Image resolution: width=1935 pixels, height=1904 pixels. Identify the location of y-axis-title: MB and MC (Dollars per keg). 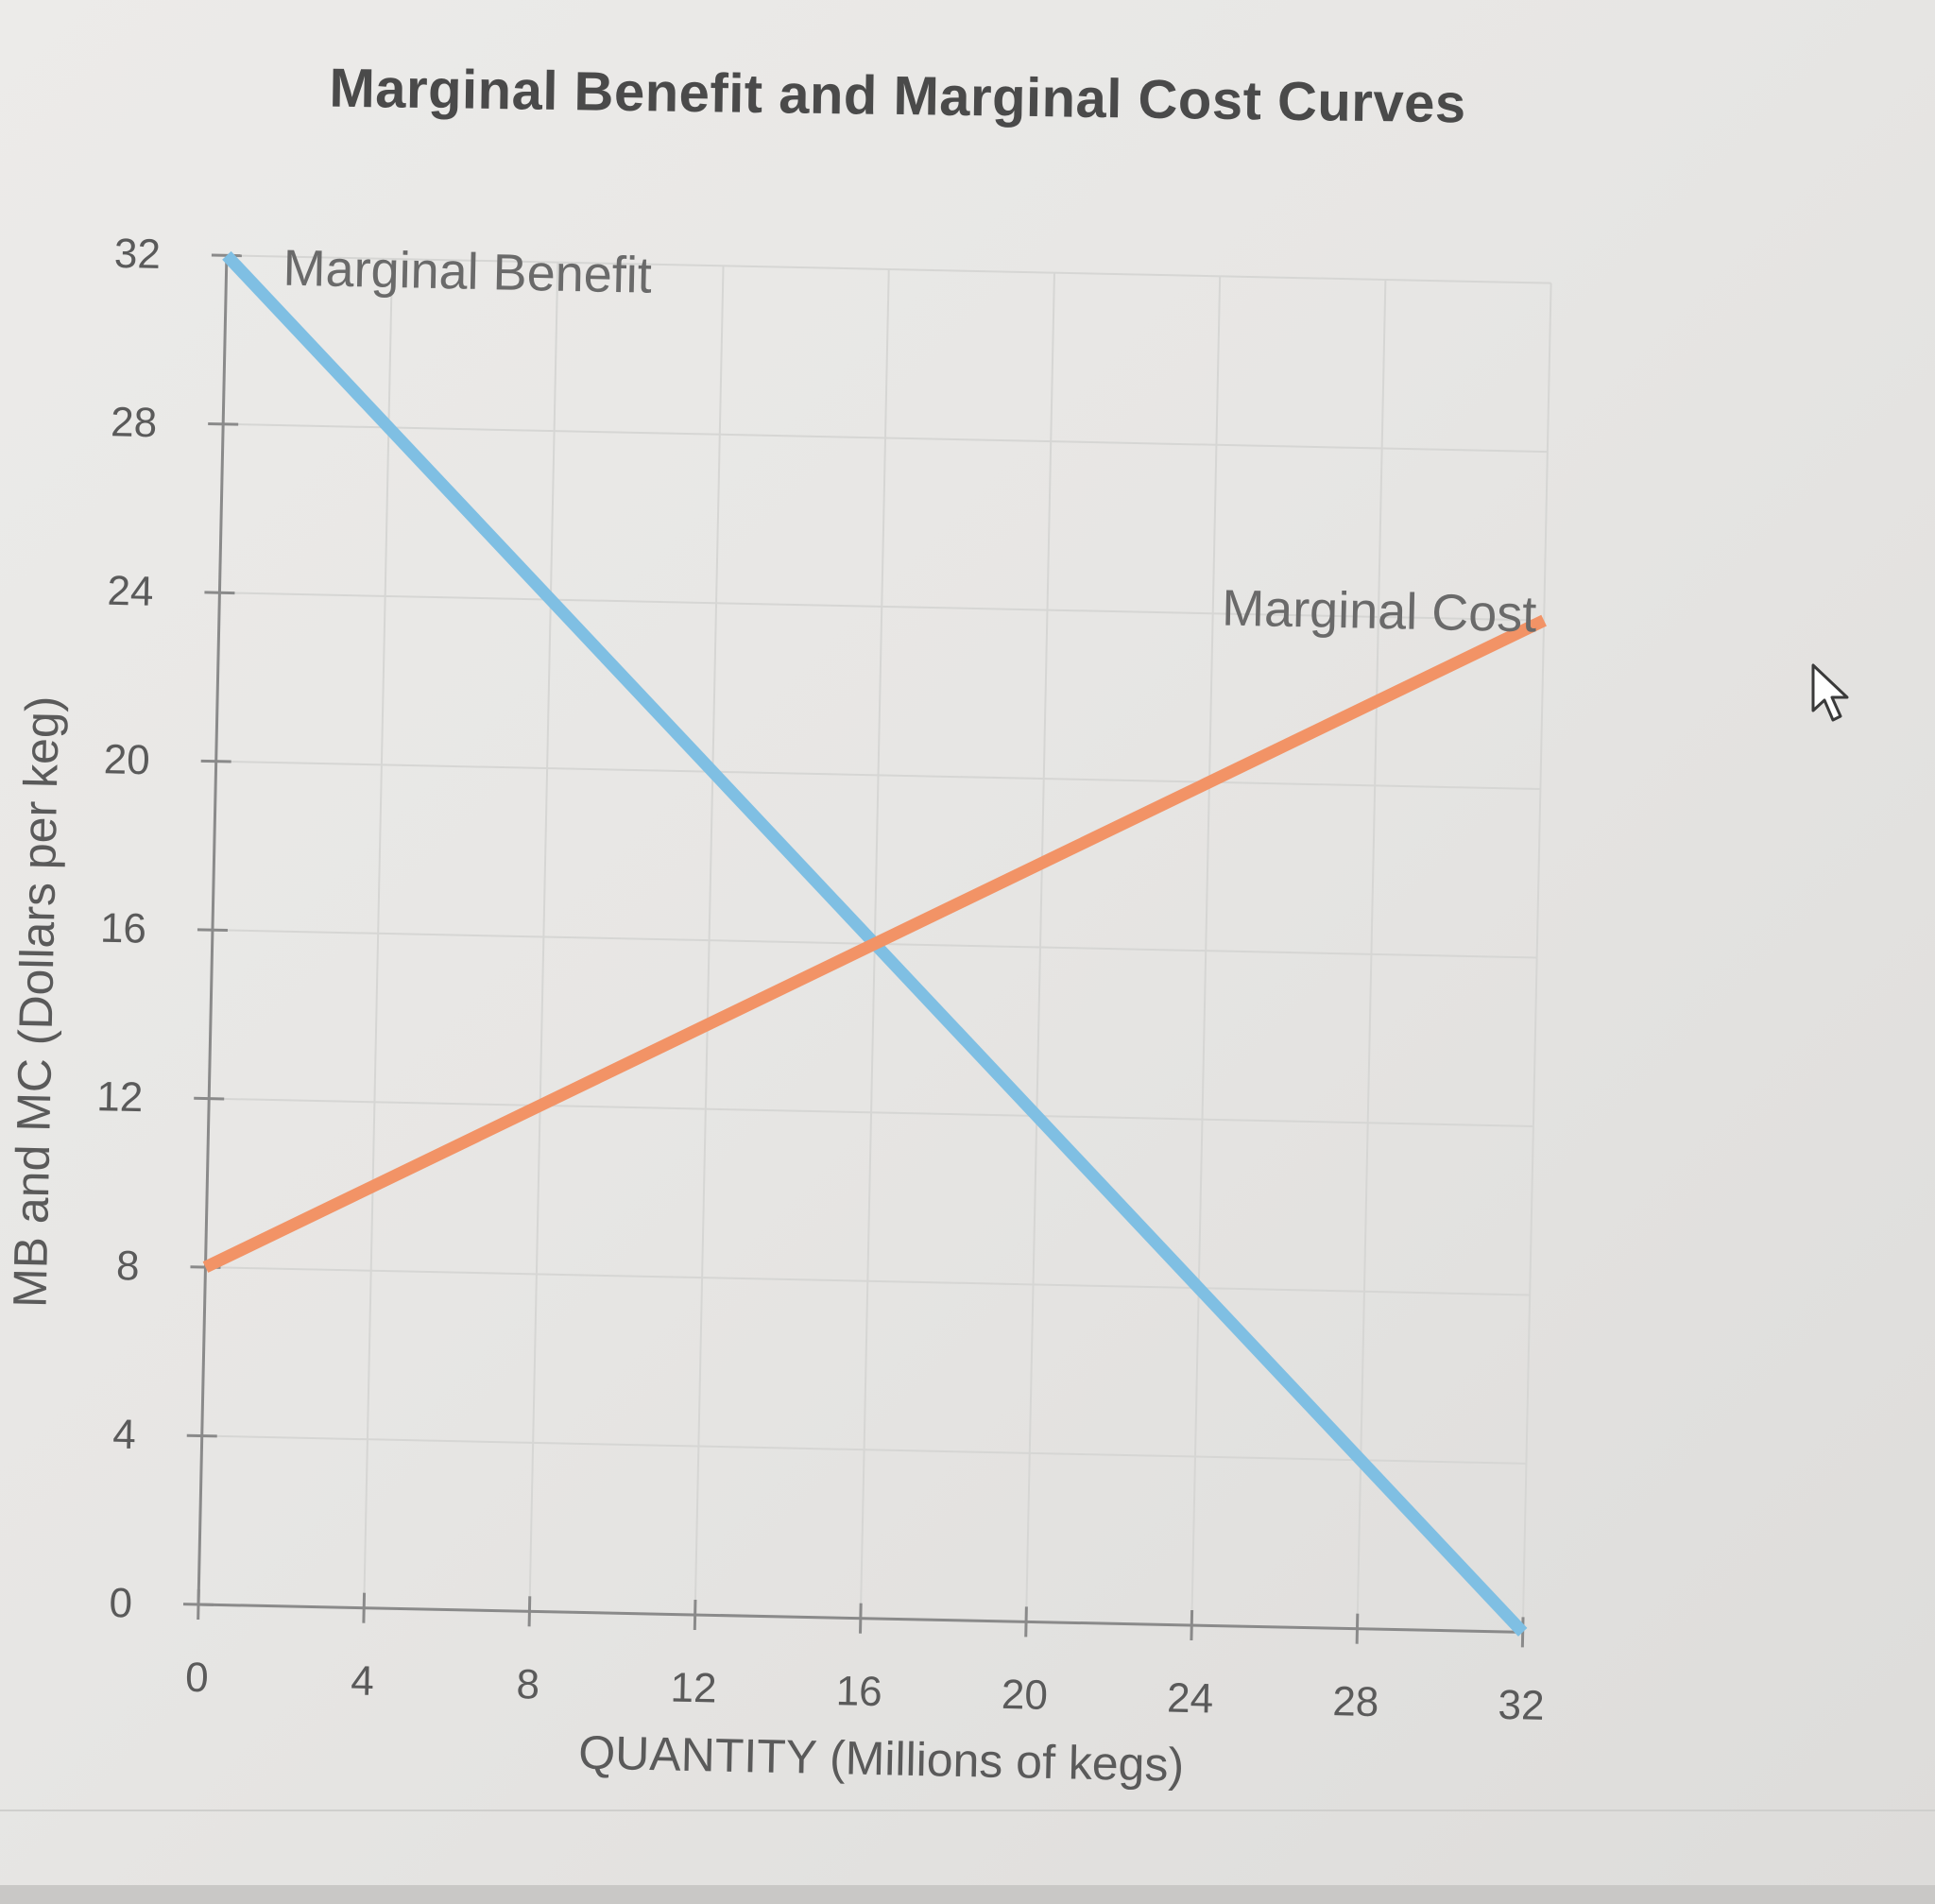
(37, 1002).